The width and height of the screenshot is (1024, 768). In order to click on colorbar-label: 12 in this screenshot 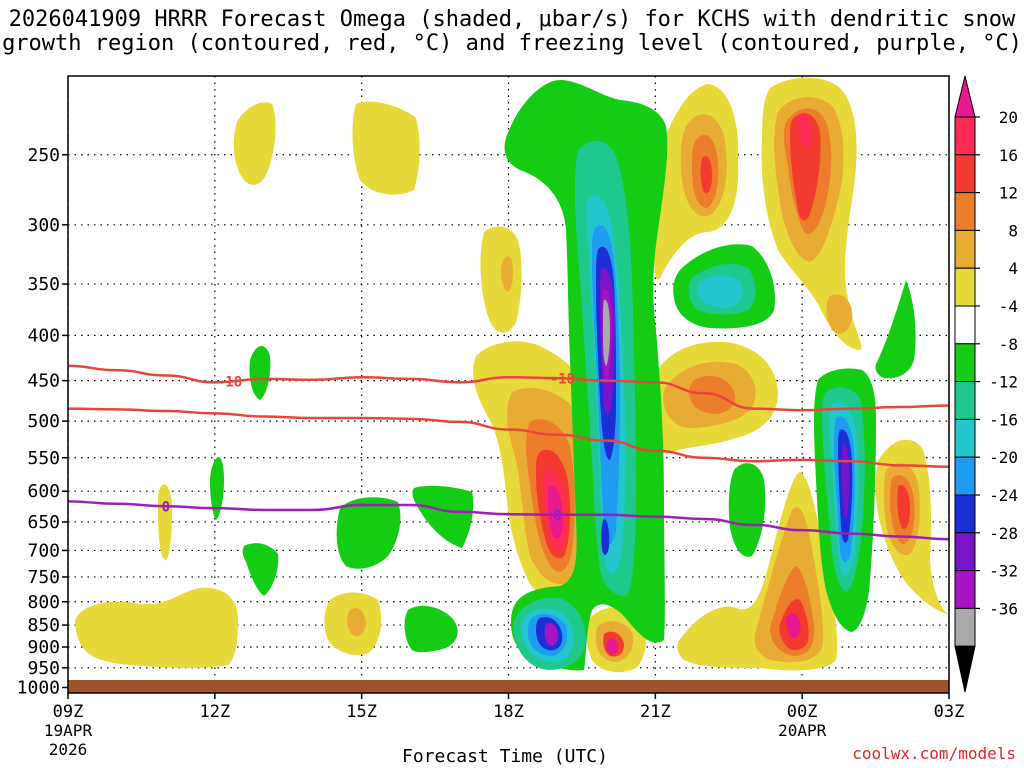, I will do `click(1008, 193)`.